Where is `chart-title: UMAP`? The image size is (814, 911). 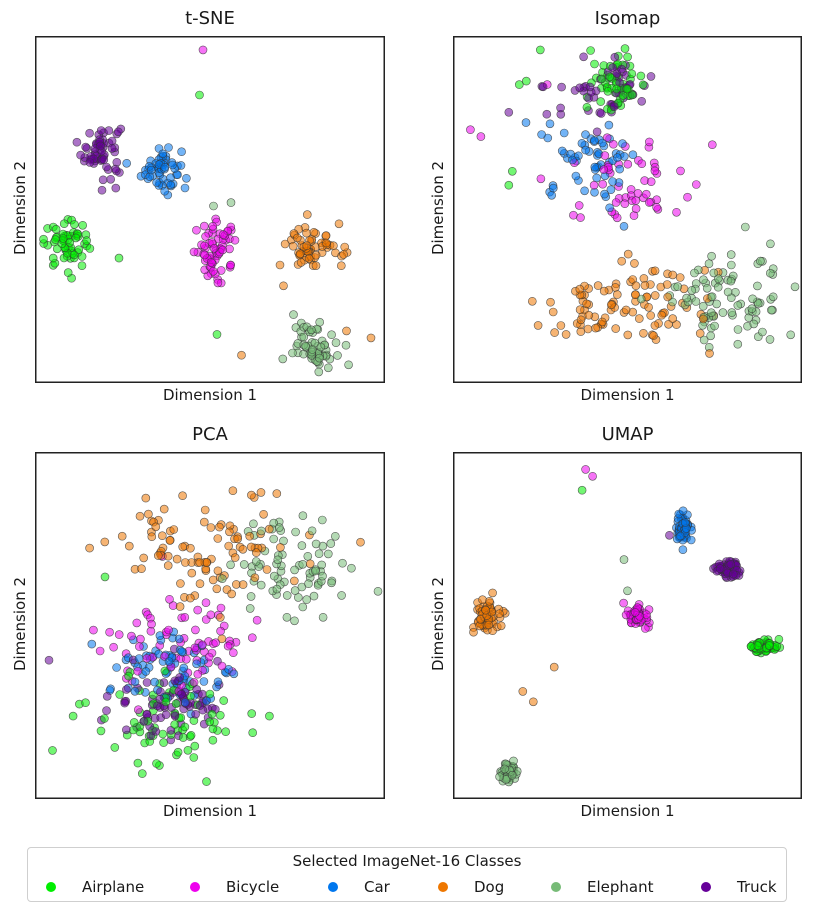 chart-title: UMAP is located at coordinates (627, 434).